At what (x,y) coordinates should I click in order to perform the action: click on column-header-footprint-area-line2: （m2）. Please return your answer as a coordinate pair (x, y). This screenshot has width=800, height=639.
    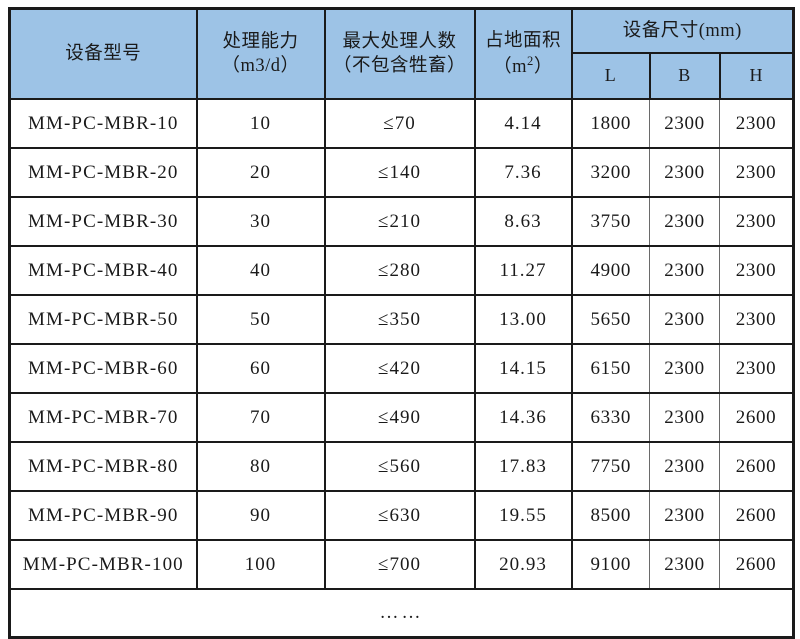
    Looking at the image, I should click on (523, 66).